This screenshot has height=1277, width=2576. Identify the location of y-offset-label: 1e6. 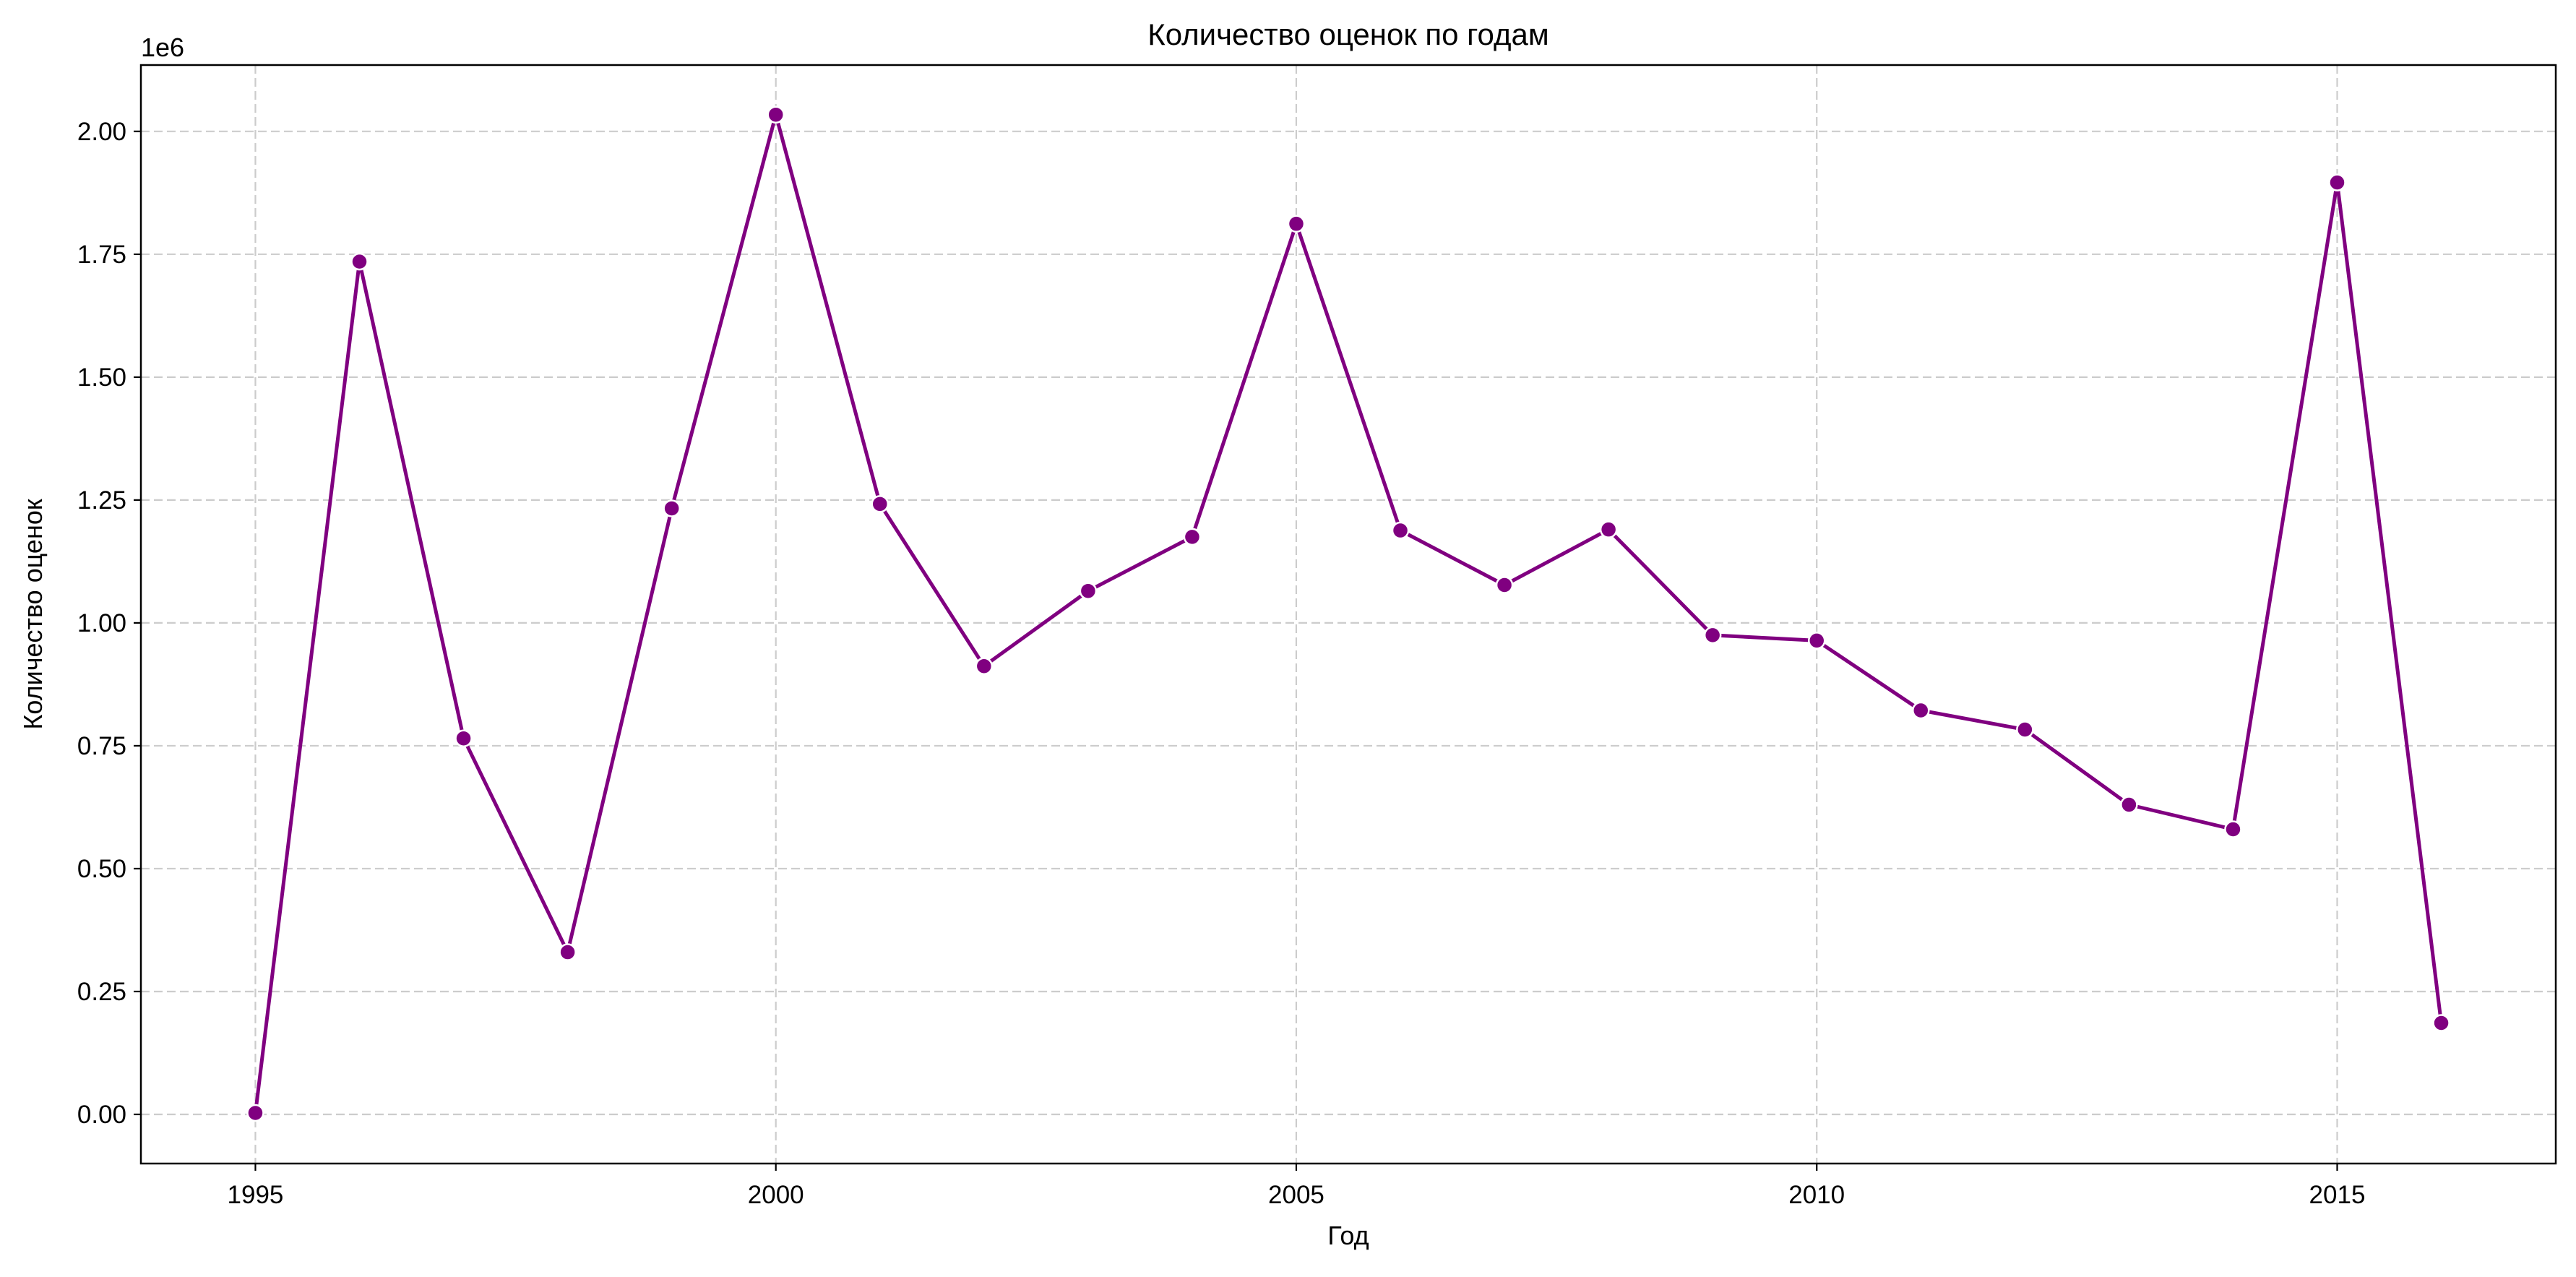
(162, 48).